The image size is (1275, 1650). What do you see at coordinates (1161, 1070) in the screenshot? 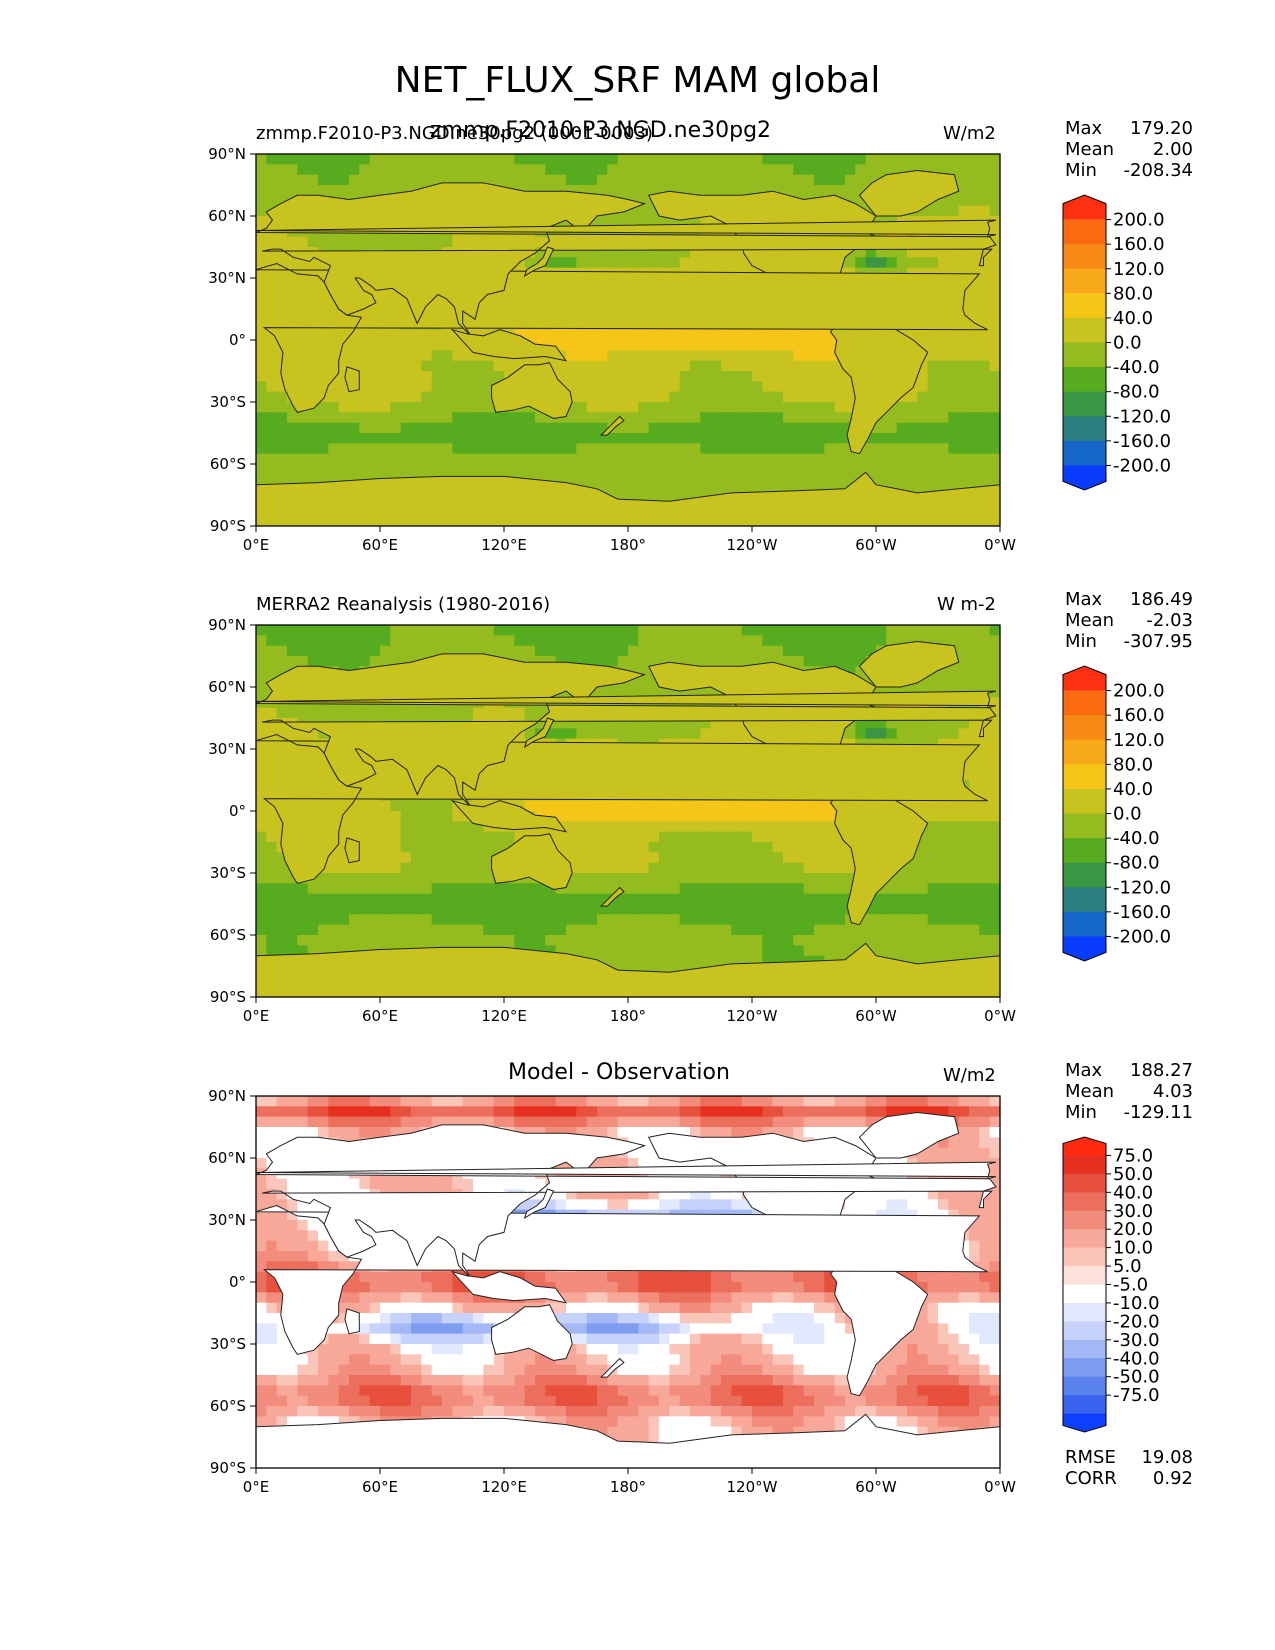
I see `panel3-max: 188.27` at bounding box center [1161, 1070].